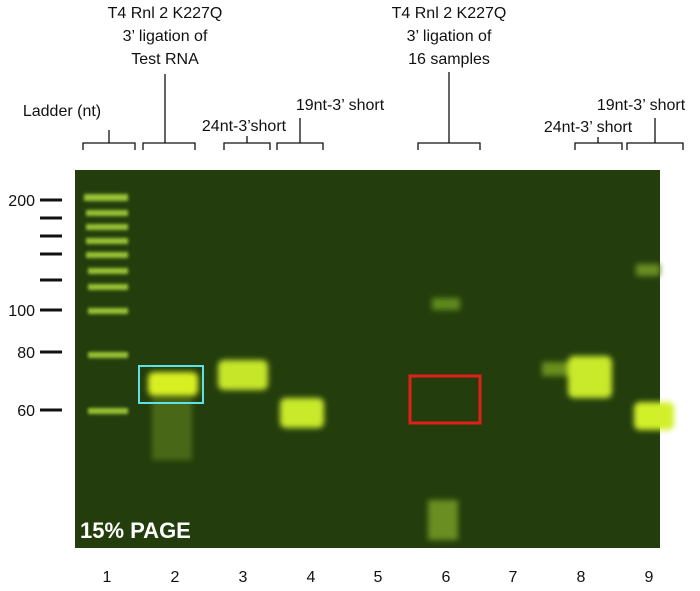  What do you see at coordinates (175, 577) in the screenshot?
I see `lane-number: 2` at bounding box center [175, 577].